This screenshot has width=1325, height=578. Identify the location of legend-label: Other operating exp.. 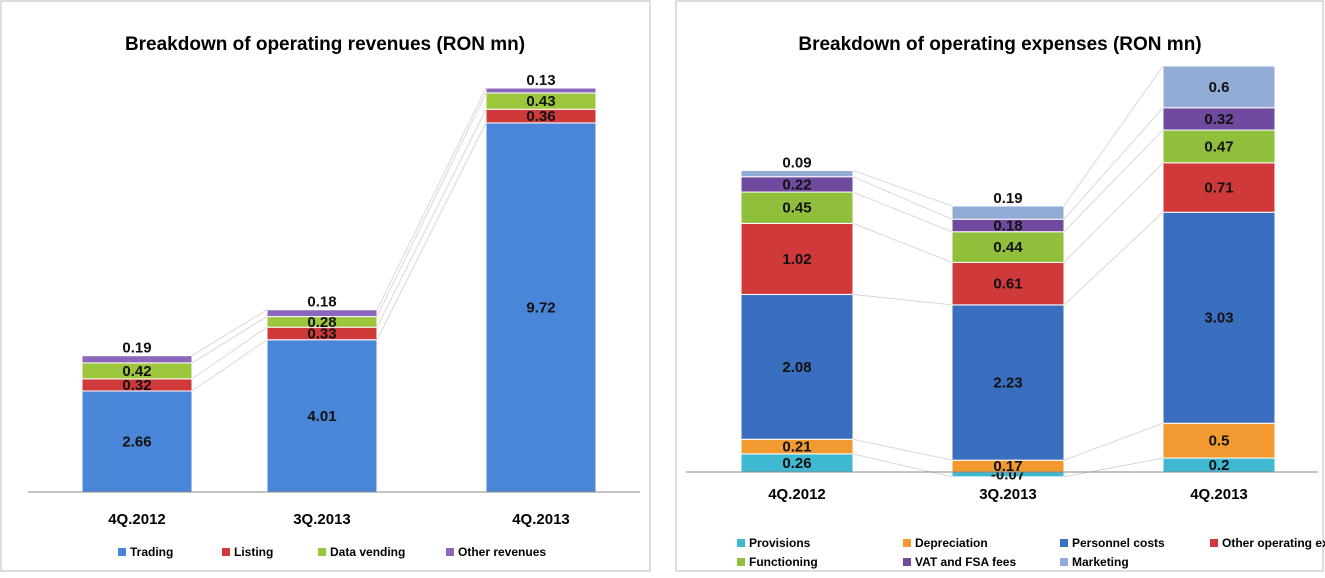
(1273, 543).